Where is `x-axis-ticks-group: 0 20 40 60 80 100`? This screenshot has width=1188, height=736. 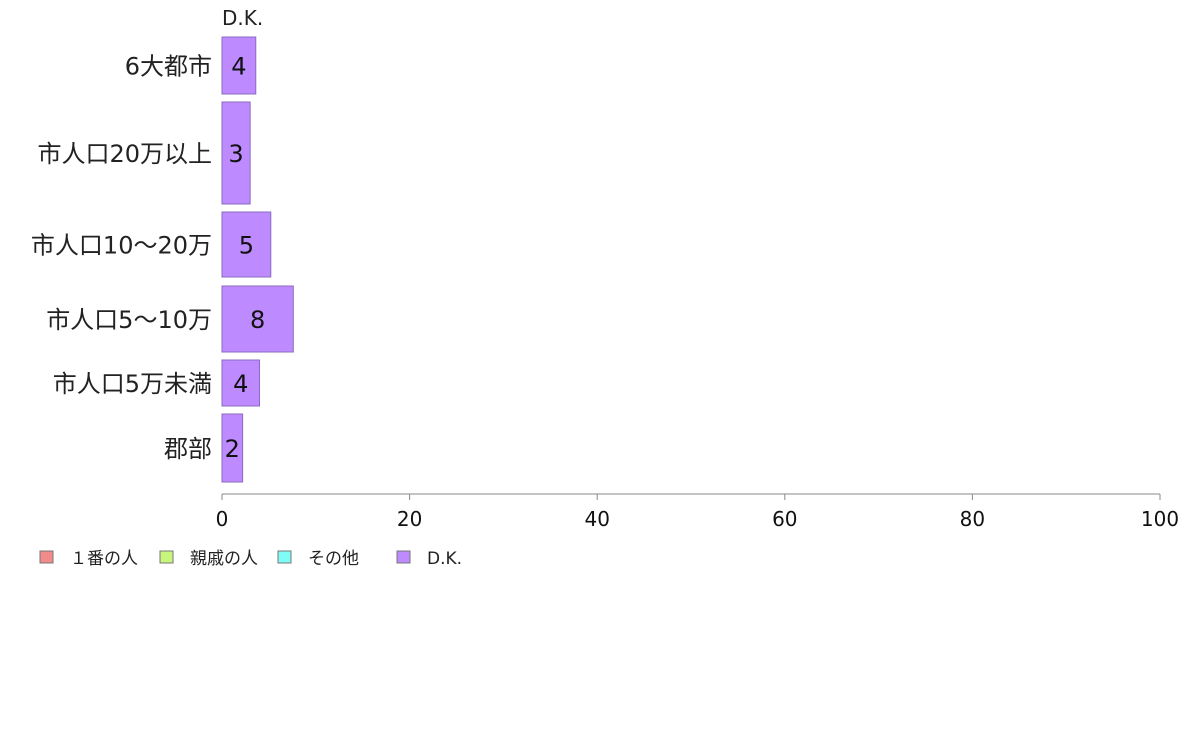 x-axis-ticks-group: 0 20 40 60 80 100 is located at coordinates (697, 512).